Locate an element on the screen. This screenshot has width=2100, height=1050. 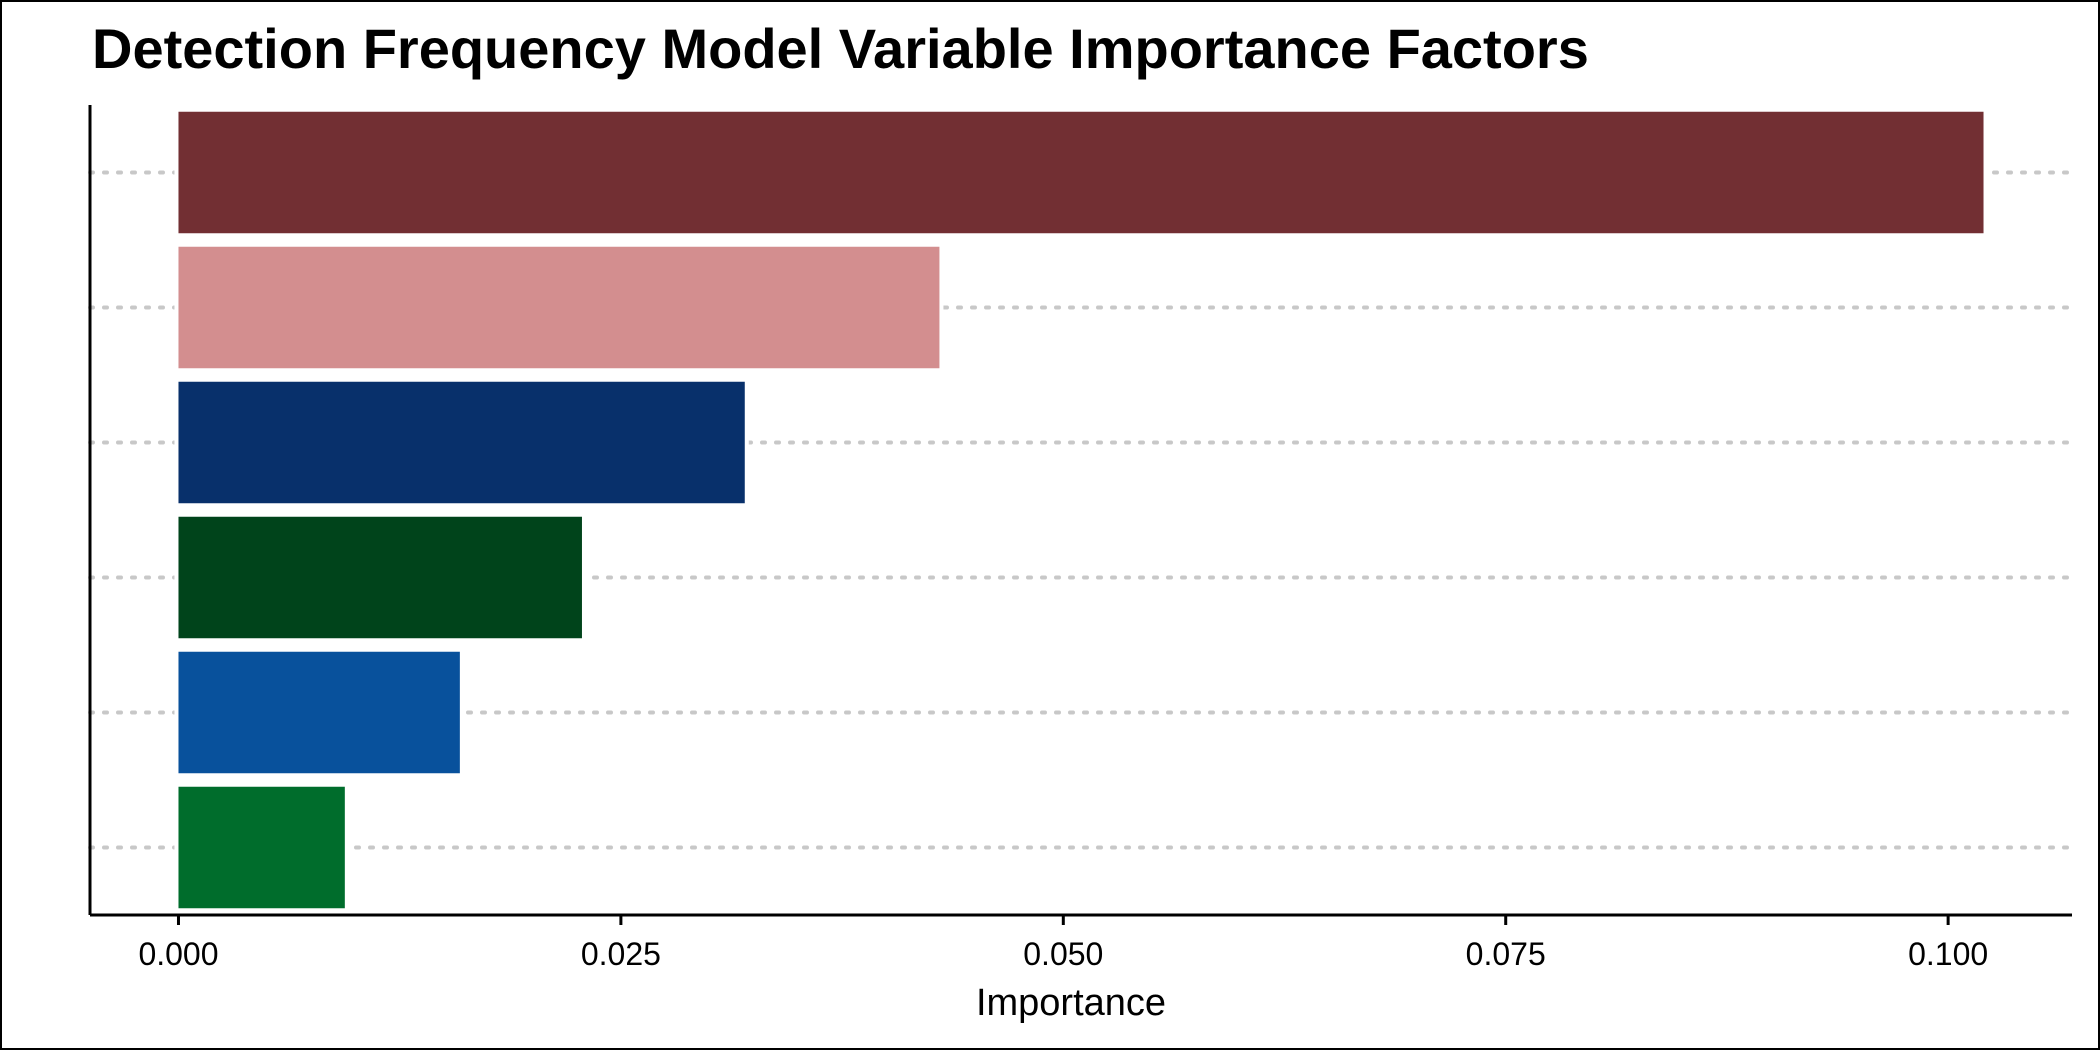
x-axis-ticks: 0.000 0.025 0.050 0.075 0.100 is located at coordinates (1063, 943).